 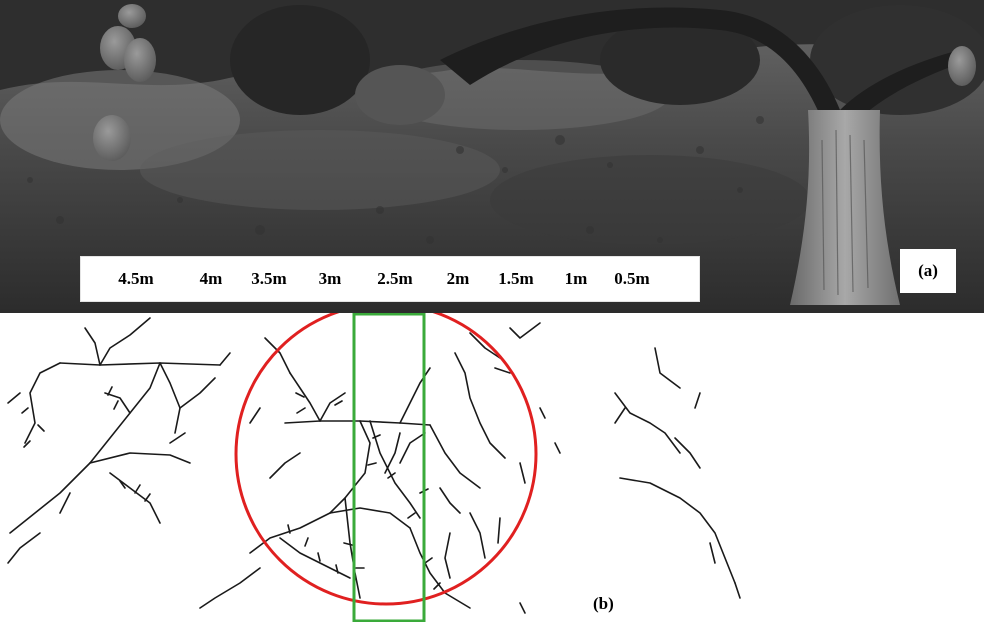 I want to click on scale-label: 0.5m, so click(x=632, y=278).